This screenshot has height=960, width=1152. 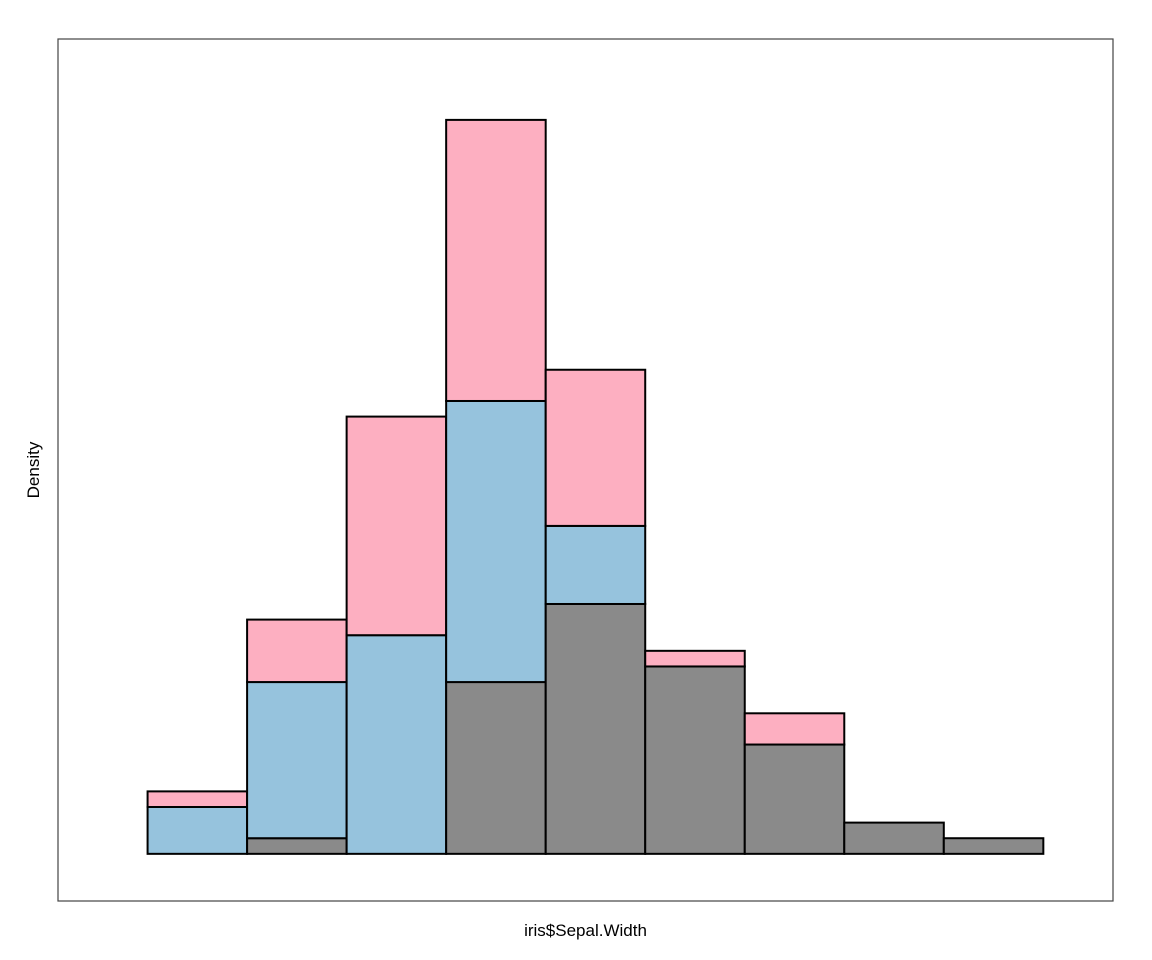 I want to click on x-axis-title: iris$Sepal.Width, so click(x=585, y=930).